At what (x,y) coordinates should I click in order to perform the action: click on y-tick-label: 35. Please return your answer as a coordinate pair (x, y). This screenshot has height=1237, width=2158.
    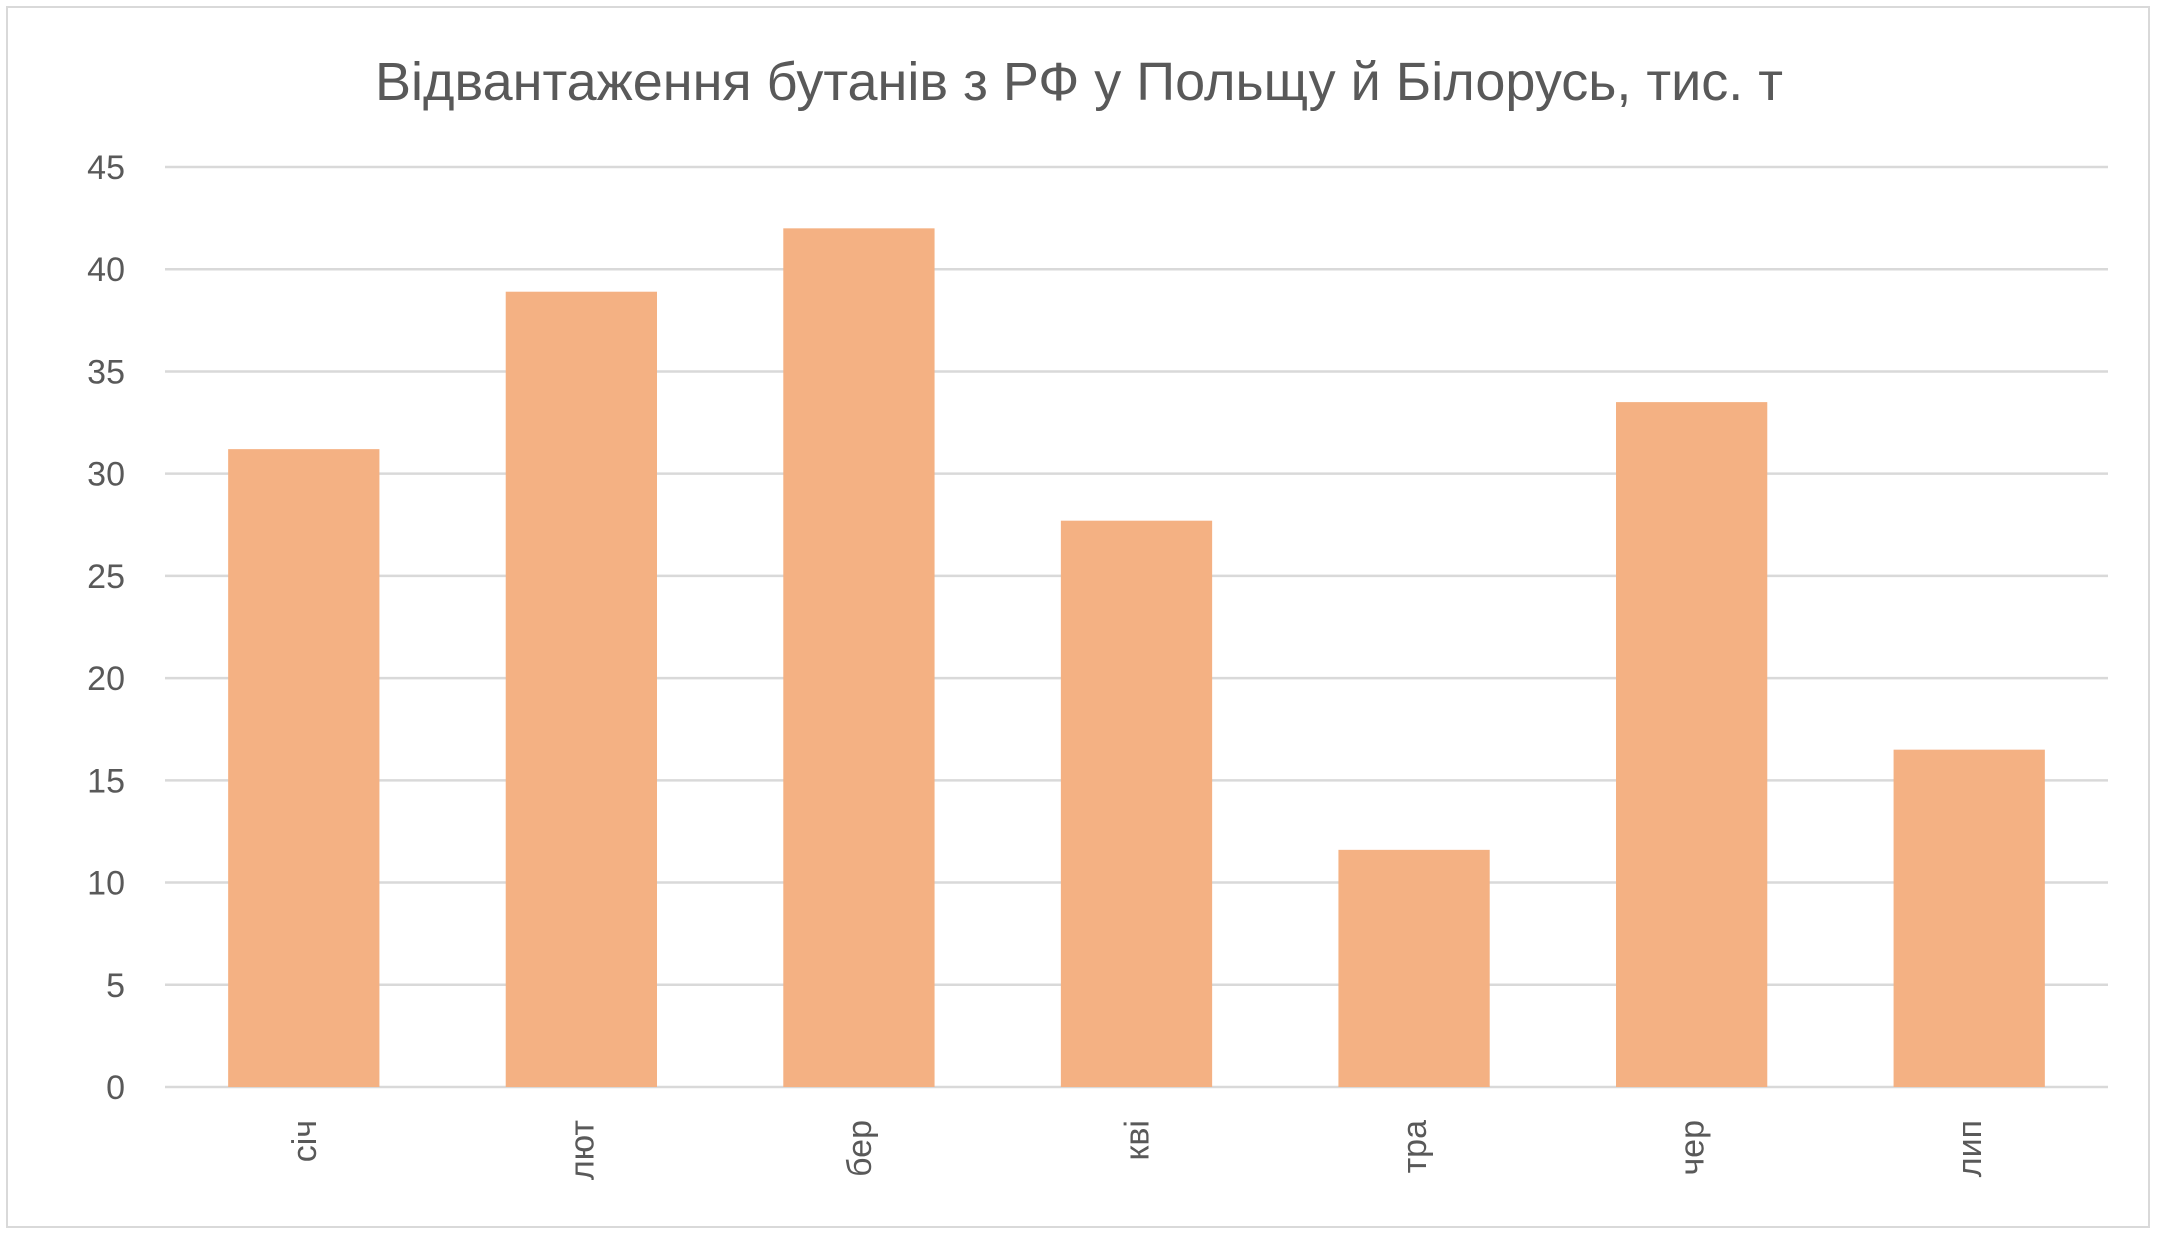
    Looking at the image, I should click on (106, 372).